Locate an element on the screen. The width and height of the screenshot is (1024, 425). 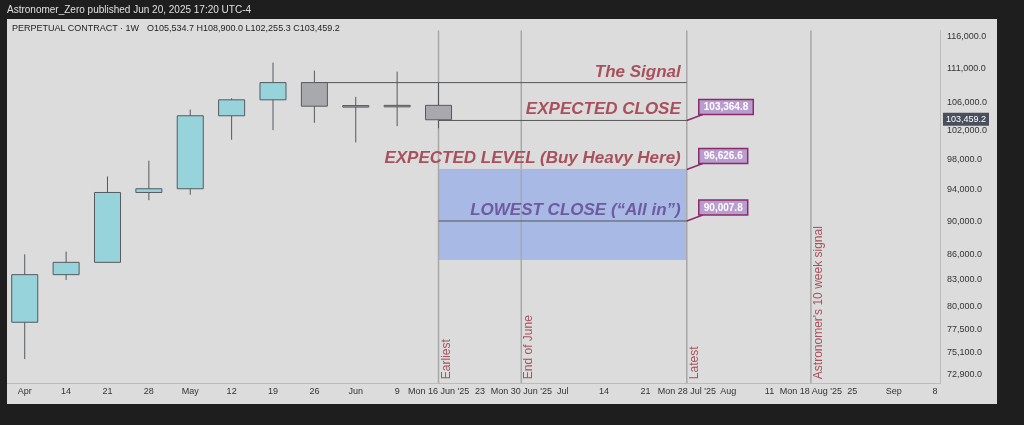
y-tick-label: 77,500.0 is located at coordinates (964, 329).